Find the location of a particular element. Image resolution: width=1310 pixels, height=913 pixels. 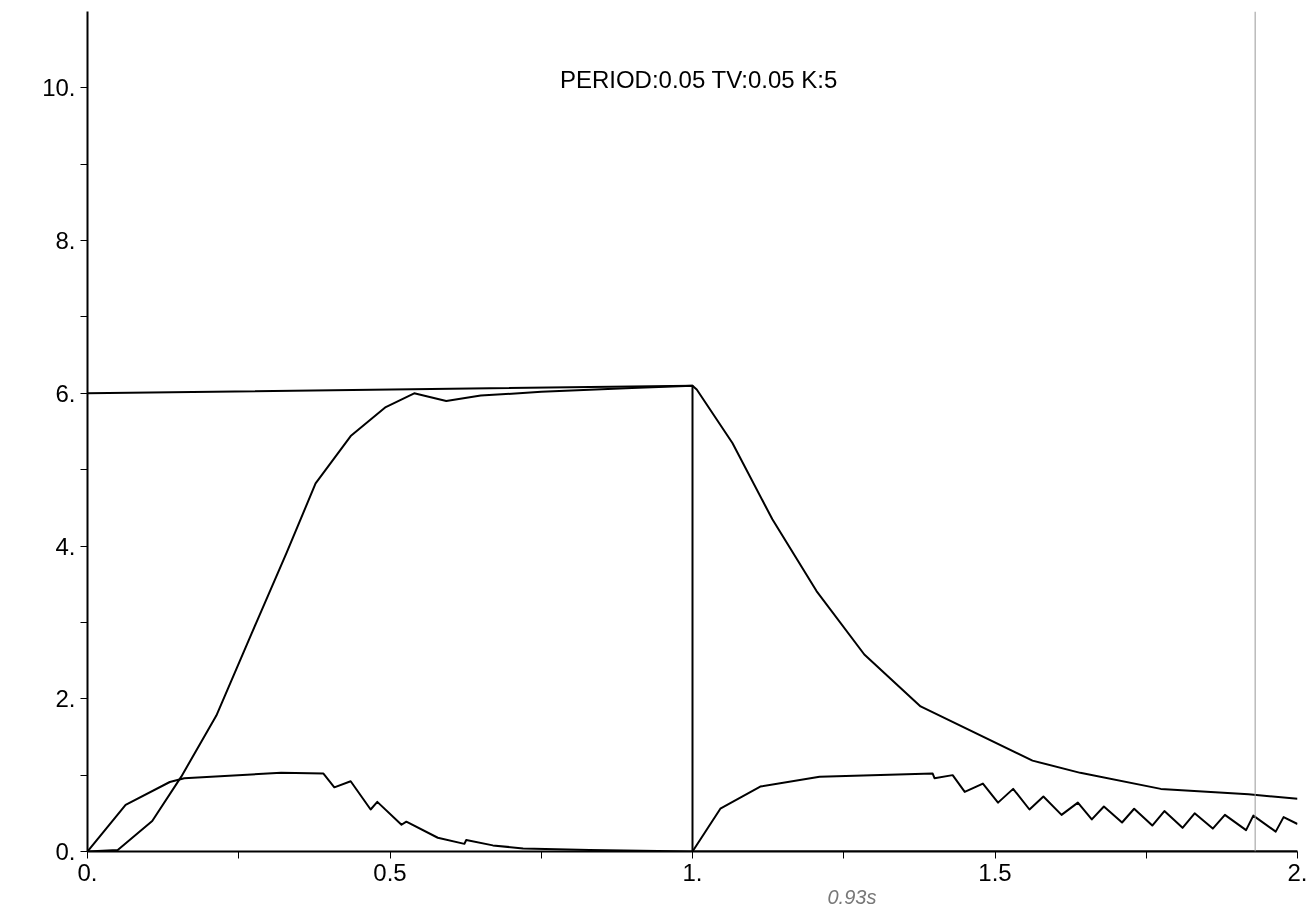

x-tick-label: 1. is located at coordinates (692, 872).